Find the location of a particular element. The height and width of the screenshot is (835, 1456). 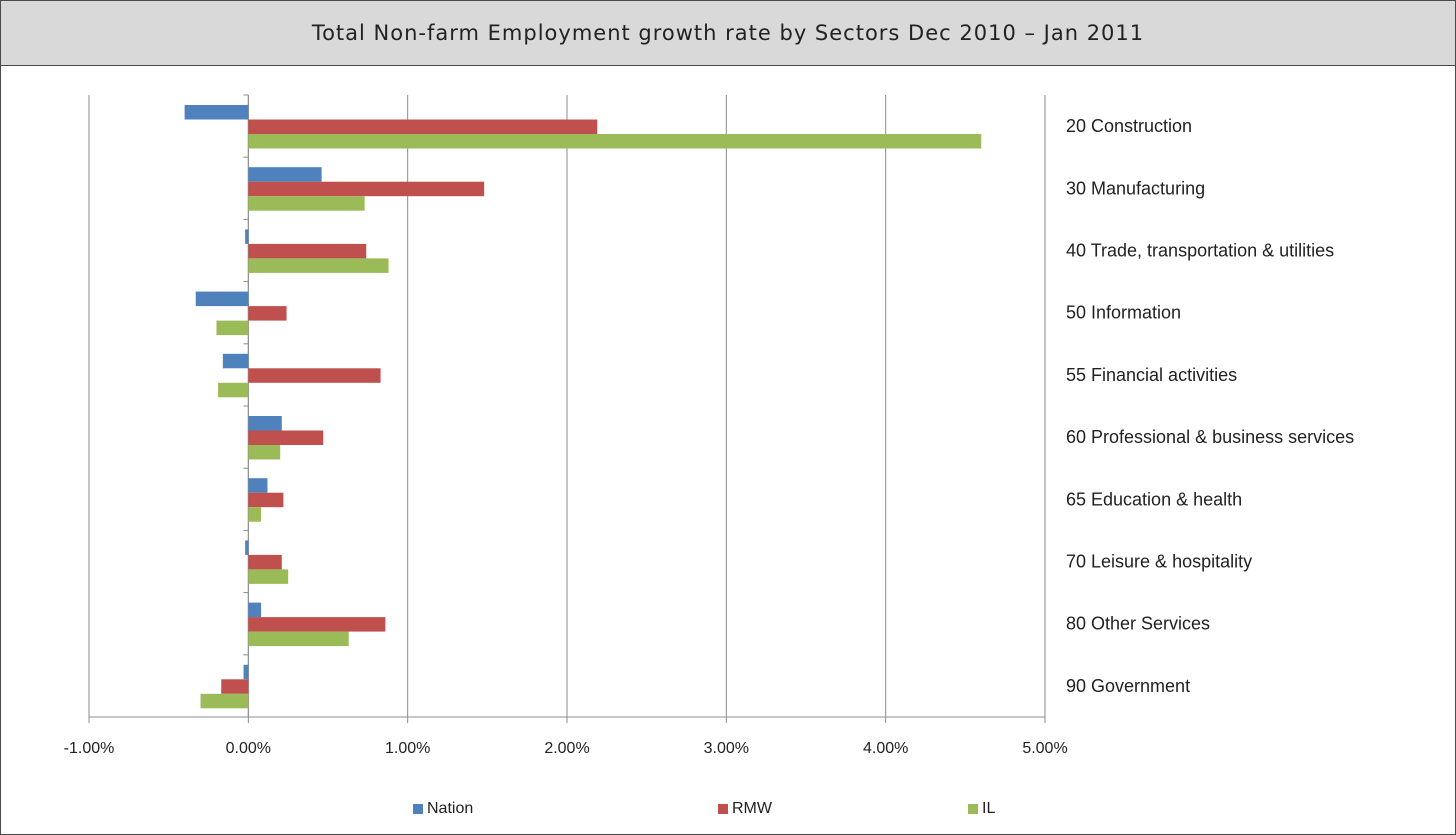

category-label: 80 Other Services is located at coordinates (1138, 624).